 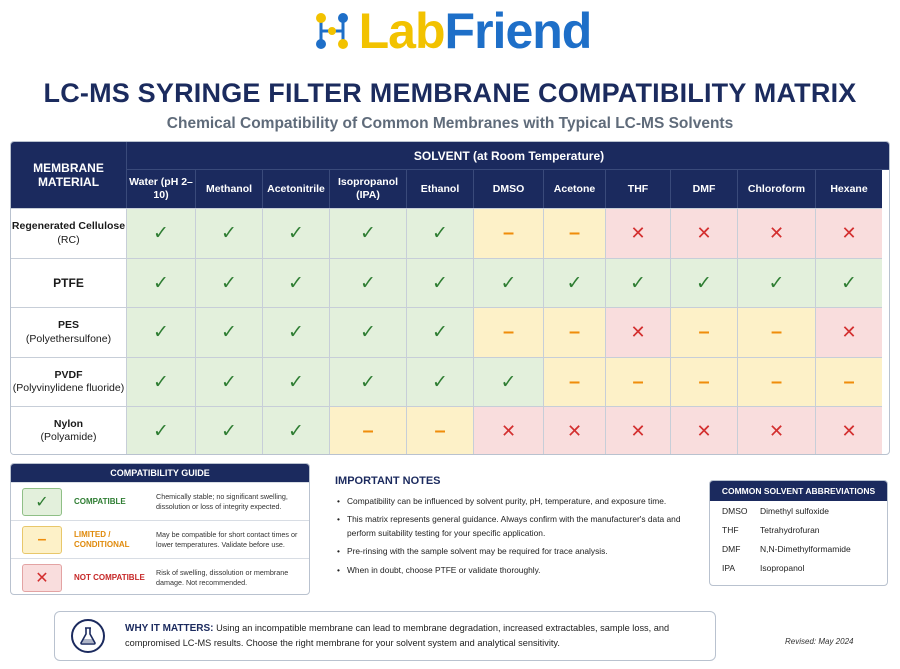 I want to click on revised-date: Revised: May 2024, so click(x=819, y=641).